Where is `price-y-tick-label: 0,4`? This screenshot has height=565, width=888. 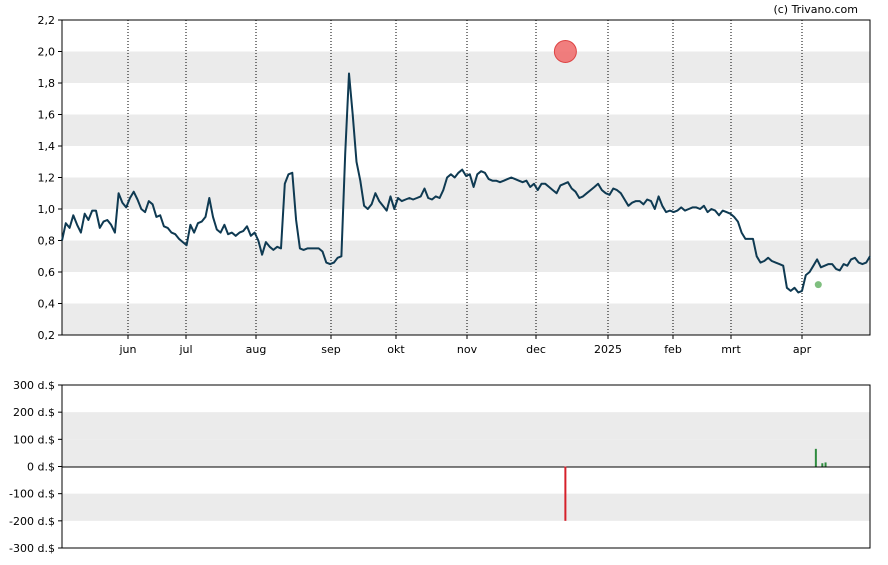
price-y-tick-label: 0,4 is located at coordinates (47, 304).